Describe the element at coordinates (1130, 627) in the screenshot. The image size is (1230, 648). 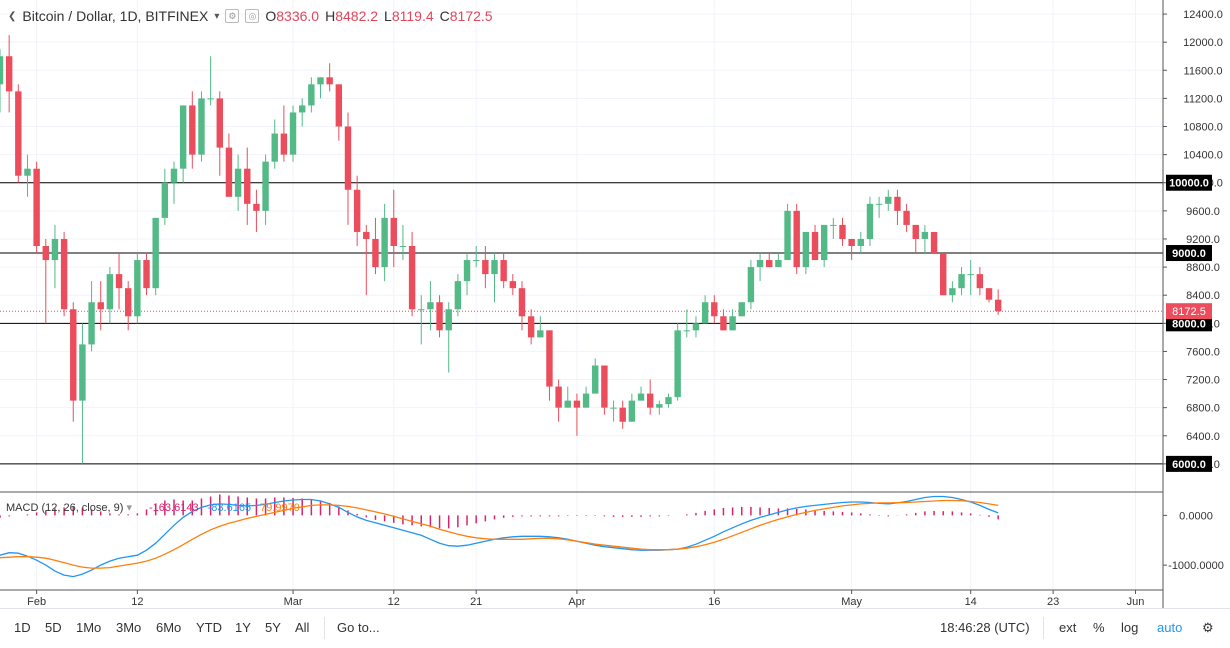
I see `log-button: log` at that location.